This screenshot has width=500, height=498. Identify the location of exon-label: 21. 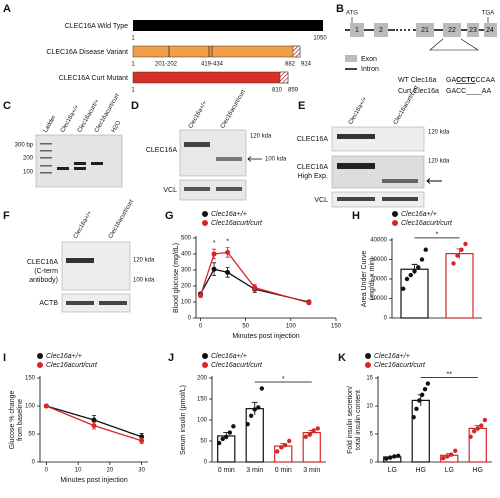
(425, 30).